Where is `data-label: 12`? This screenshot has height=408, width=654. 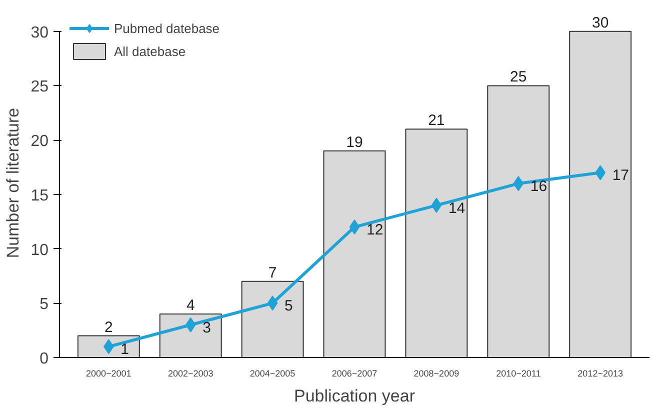 data-label: 12 is located at coordinates (375, 230).